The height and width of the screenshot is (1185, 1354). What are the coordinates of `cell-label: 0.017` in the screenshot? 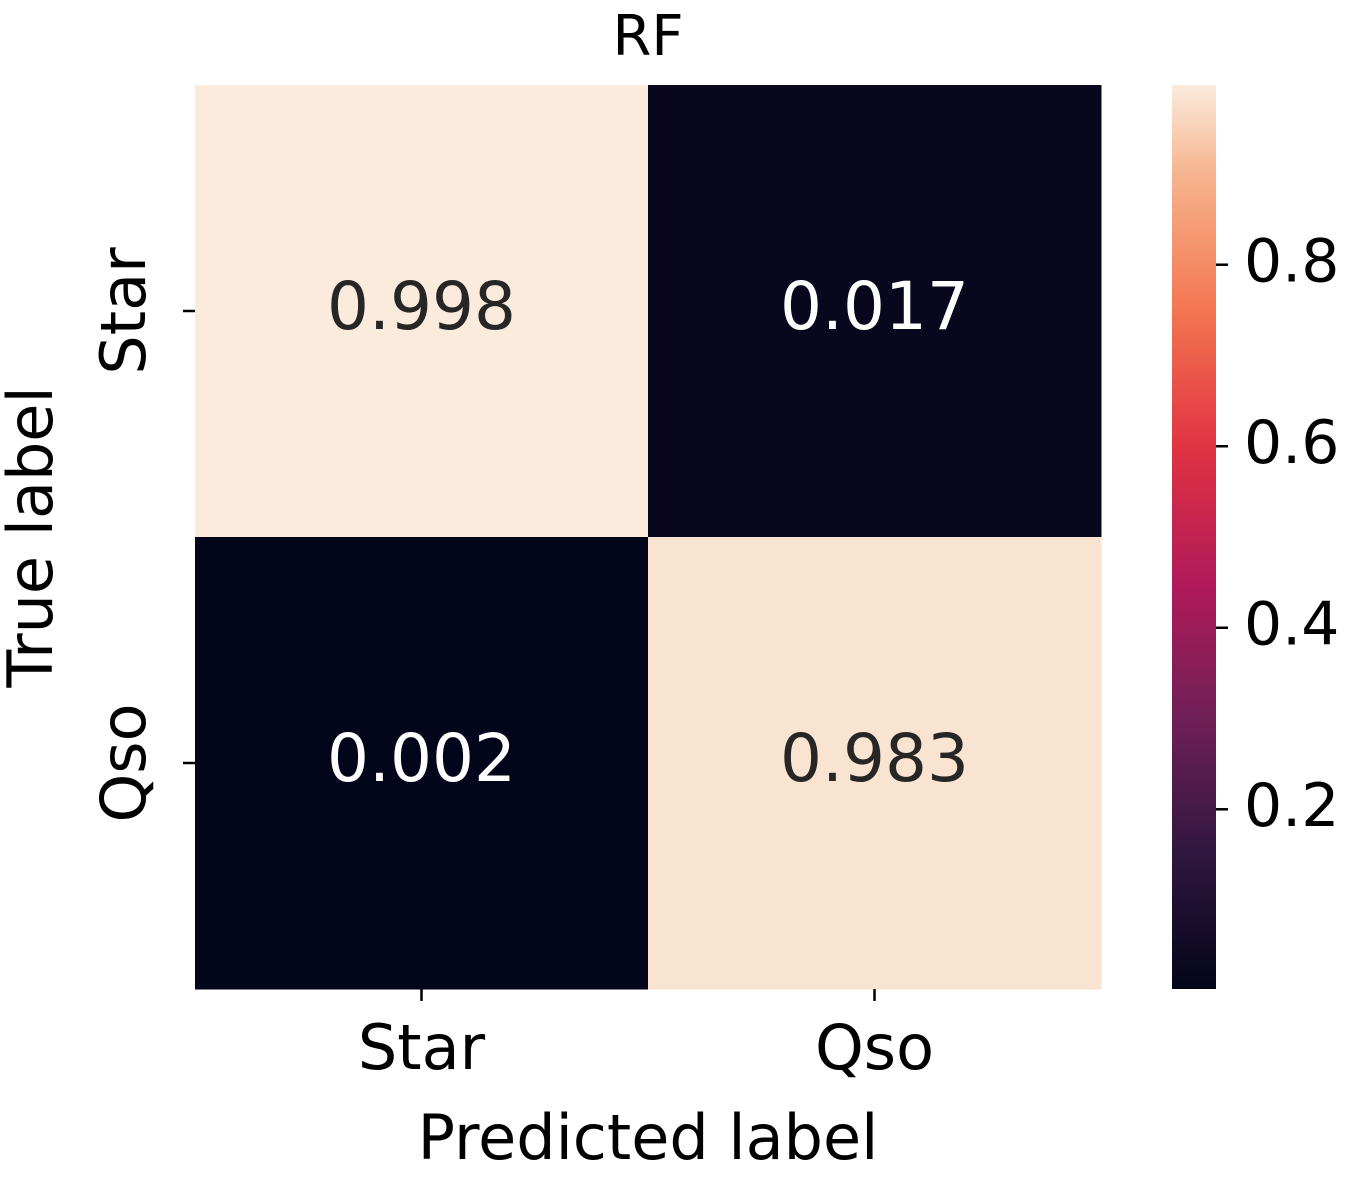 It's located at (874, 306).